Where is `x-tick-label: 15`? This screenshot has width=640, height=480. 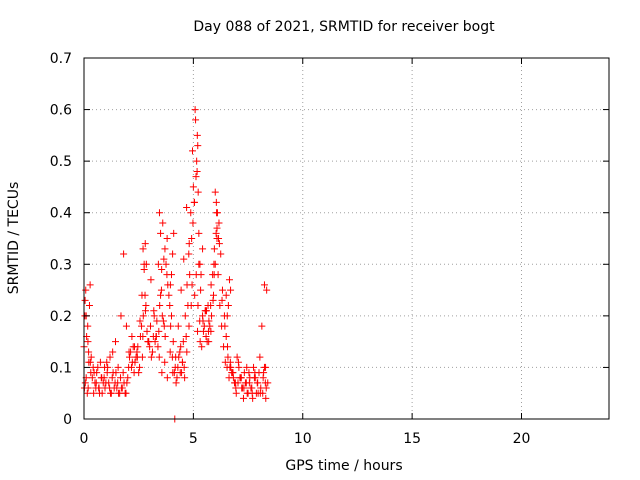
x-tick-label: 15 is located at coordinates (412, 439).